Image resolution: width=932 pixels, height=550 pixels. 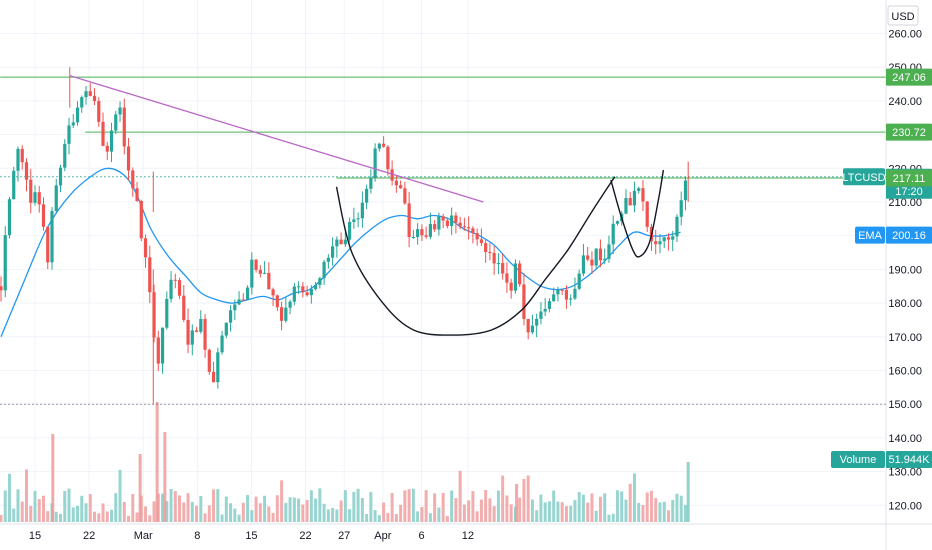 What do you see at coordinates (881, 459) in the screenshot?
I see `volume-legend: Volume 51.944K` at bounding box center [881, 459].